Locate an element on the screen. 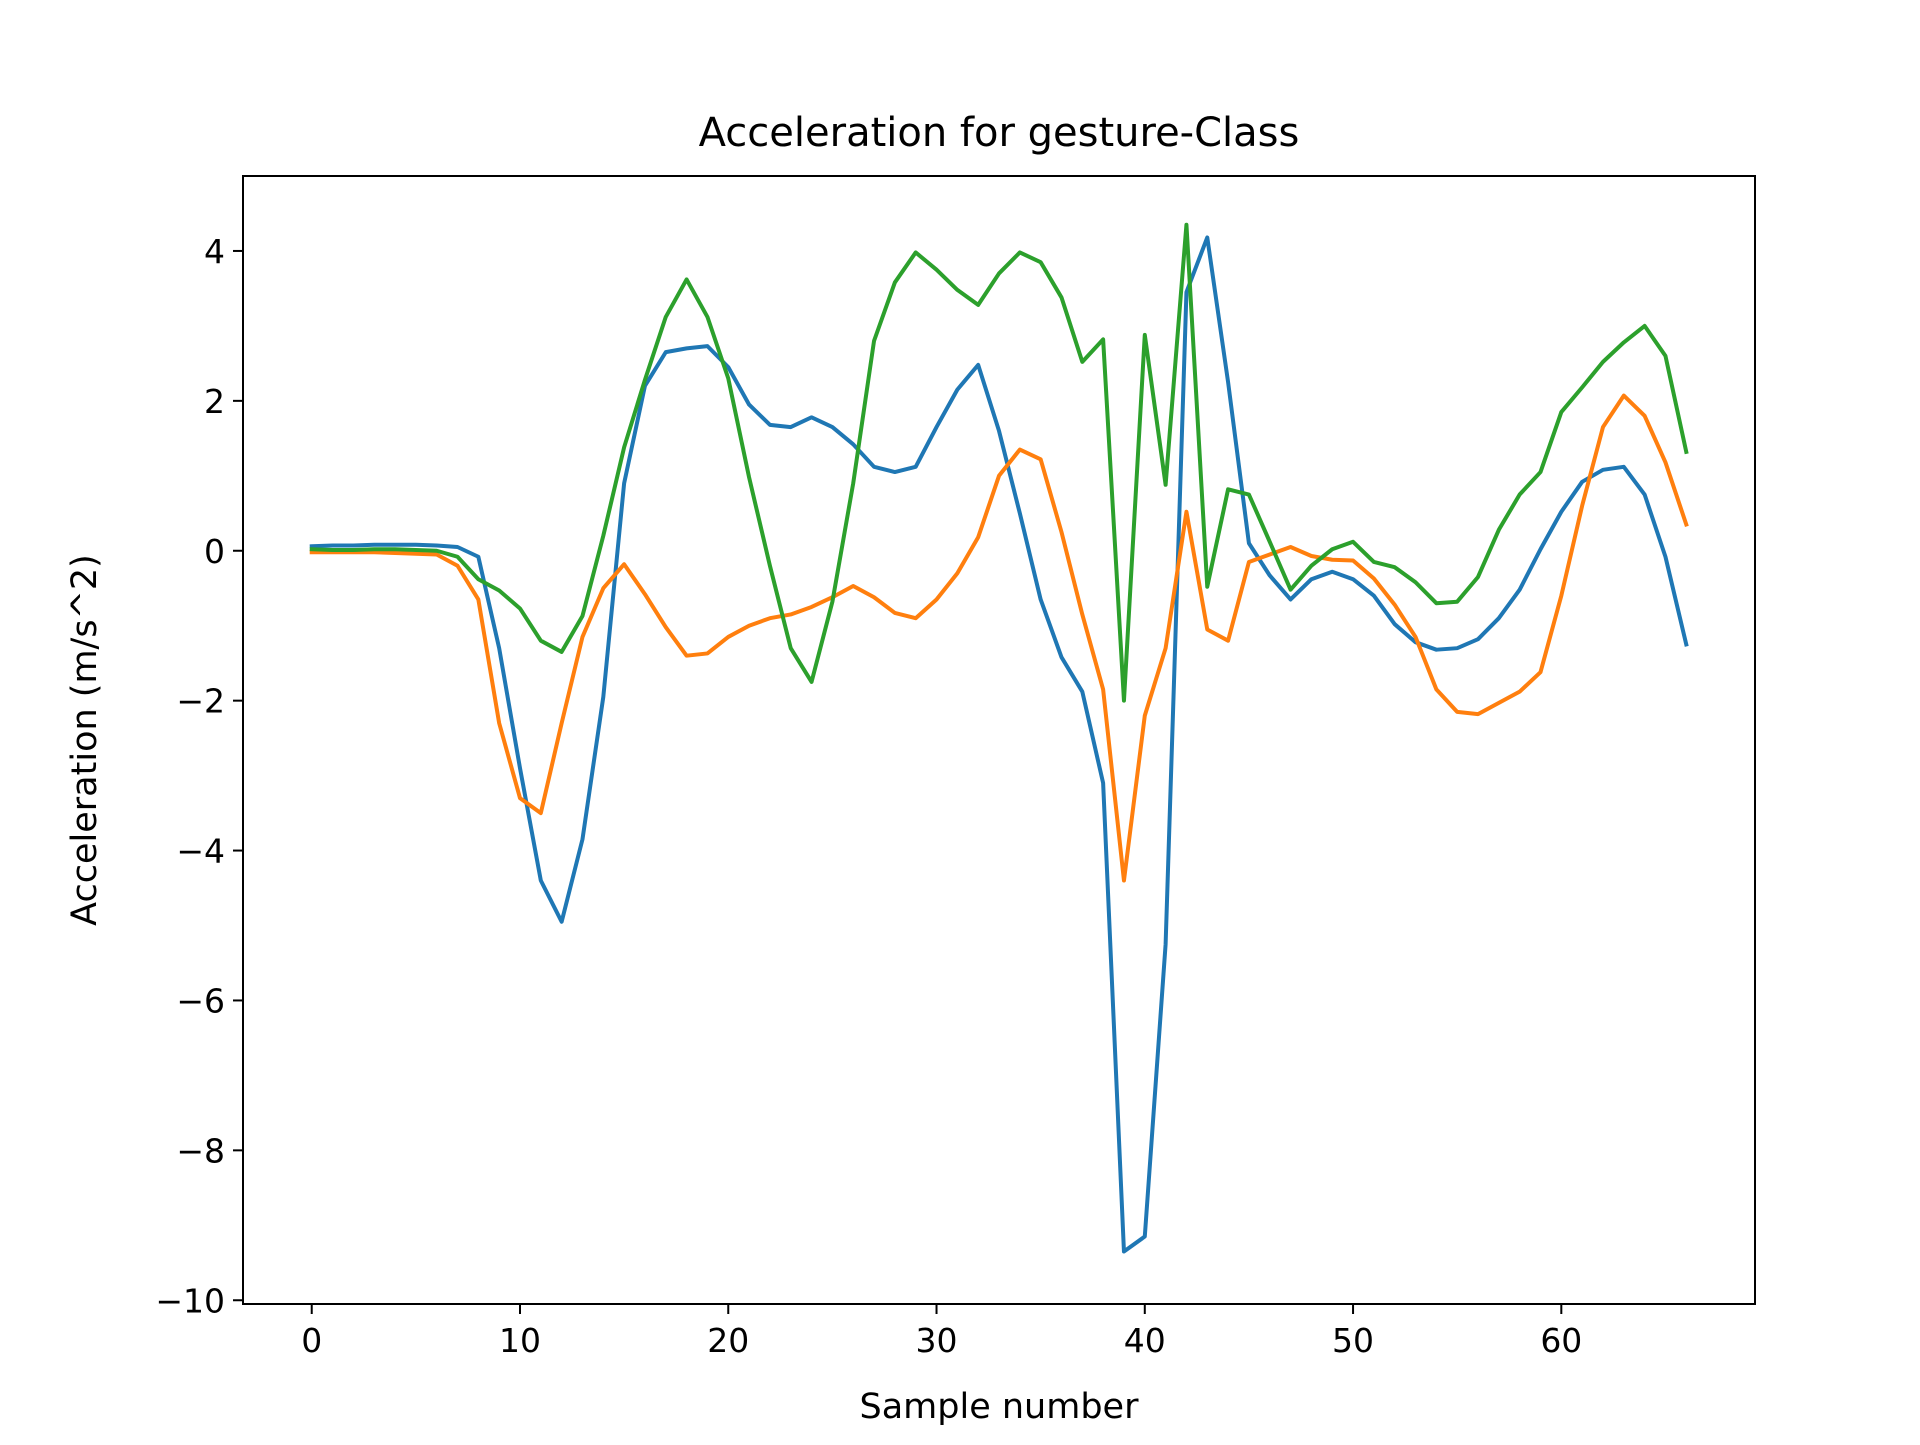 Image resolution: width=1920 pixels, height=1445 pixels. x-axis: 0 10 20 30 40 50 60 is located at coordinates (941, 1332).